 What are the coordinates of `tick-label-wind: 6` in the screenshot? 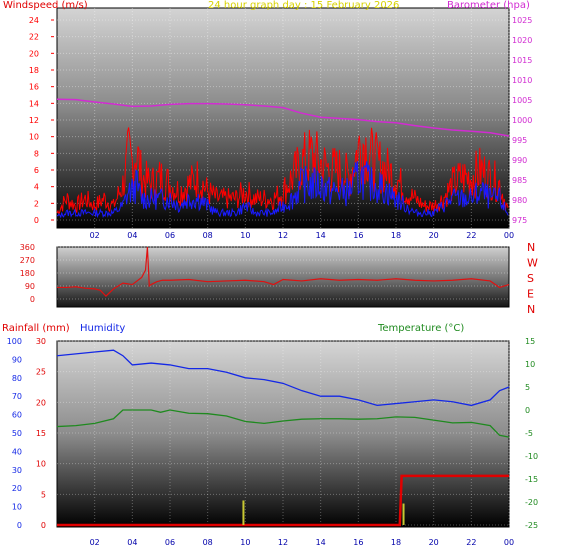 It's located at (36, 170).